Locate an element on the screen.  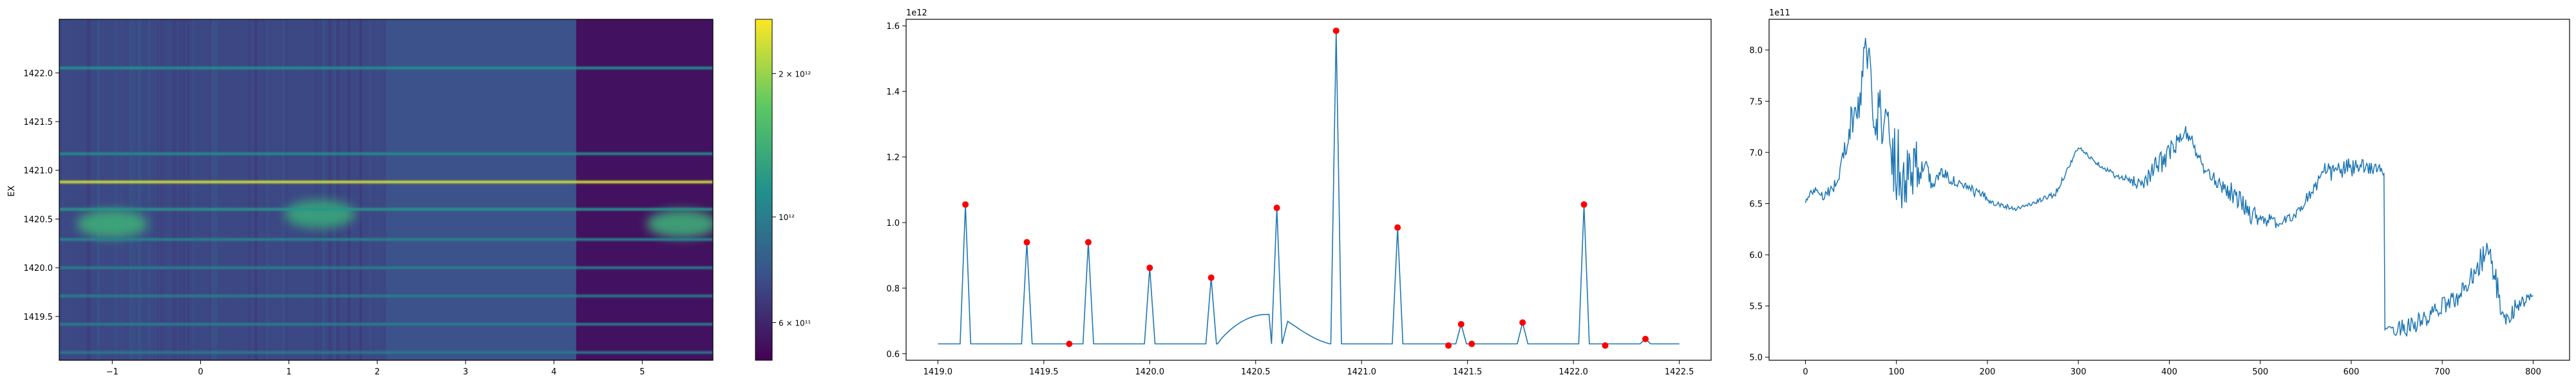
heatmap-x-tick-label: 2 is located at coordinates (378, 372).